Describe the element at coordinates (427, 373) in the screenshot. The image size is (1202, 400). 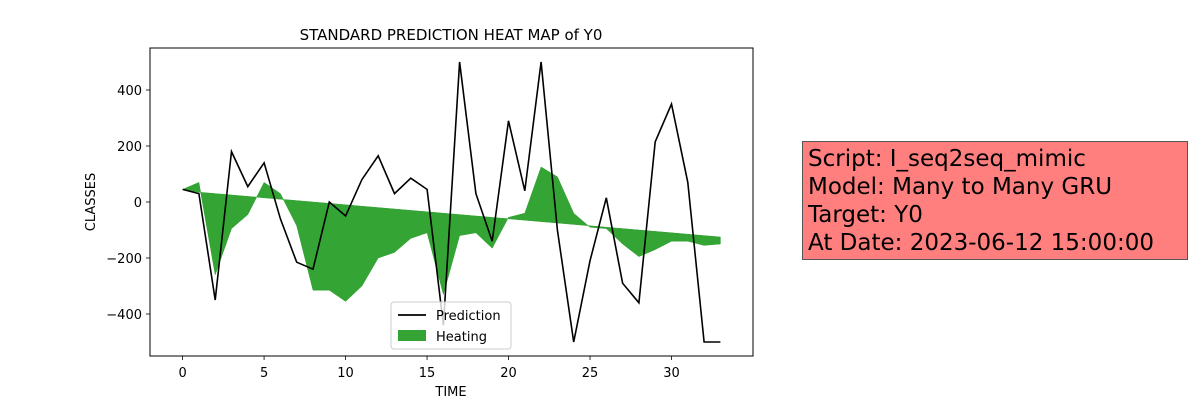
I see `x-tick-label: 15` at that location.